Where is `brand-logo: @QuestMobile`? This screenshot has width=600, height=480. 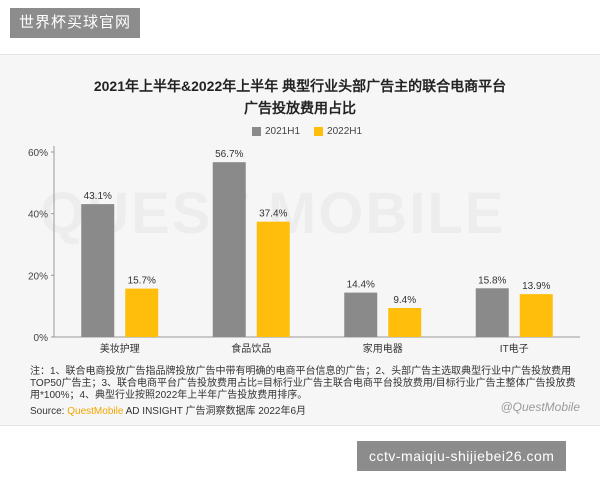
brand-logo: @QuestMobile is located at coordinates (540, 407).